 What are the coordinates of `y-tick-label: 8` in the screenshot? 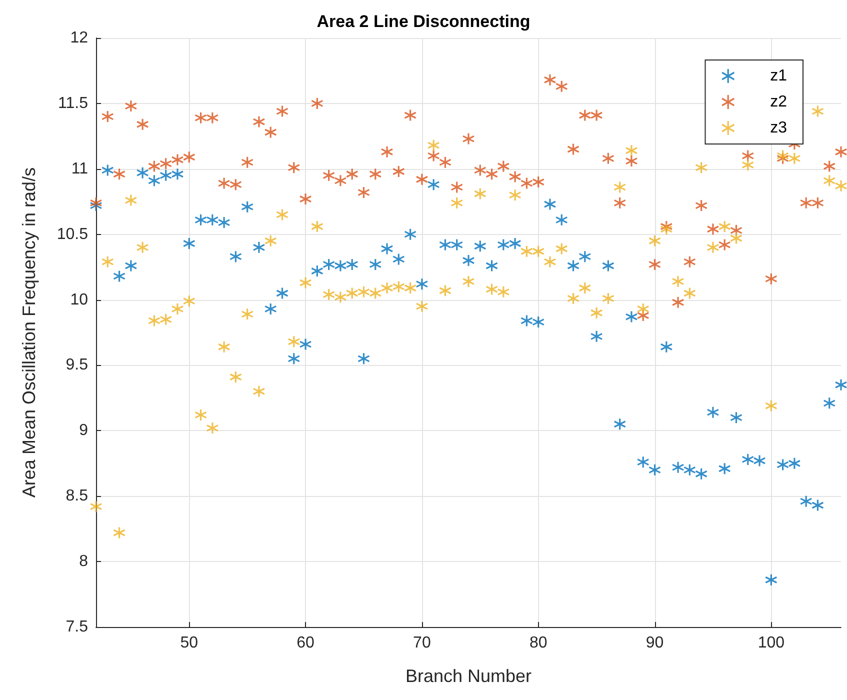 It's located at (83, 561).